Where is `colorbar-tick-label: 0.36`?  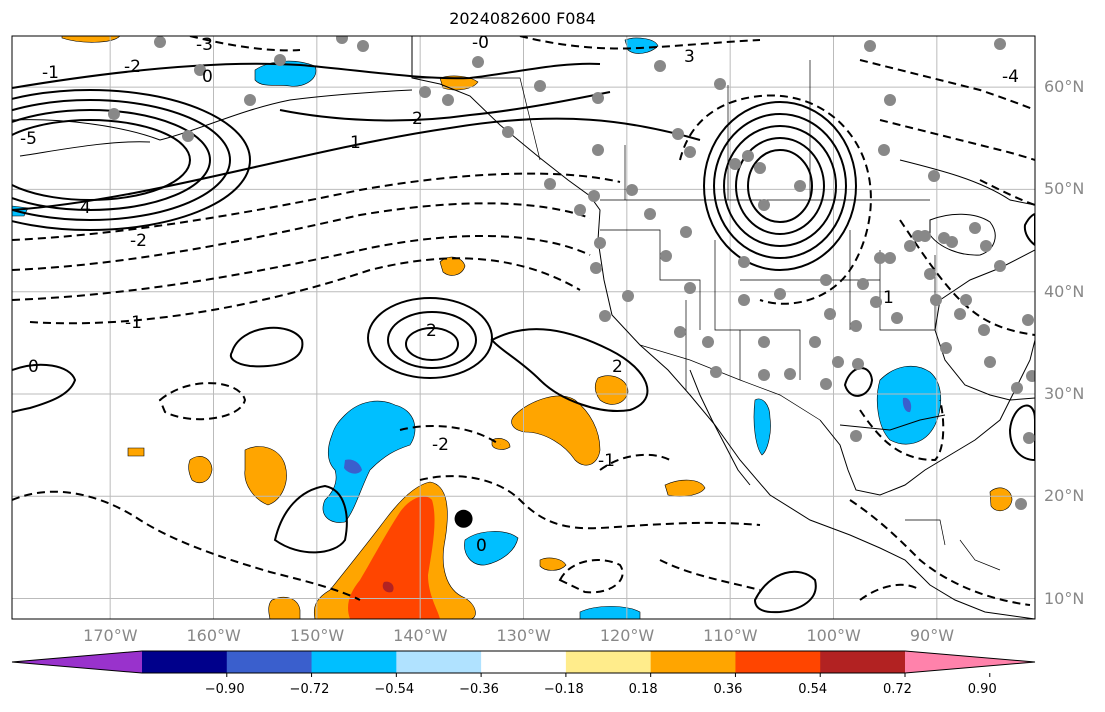 colorbar-tick-label: 0.36 is located at coordinates (728, 689).